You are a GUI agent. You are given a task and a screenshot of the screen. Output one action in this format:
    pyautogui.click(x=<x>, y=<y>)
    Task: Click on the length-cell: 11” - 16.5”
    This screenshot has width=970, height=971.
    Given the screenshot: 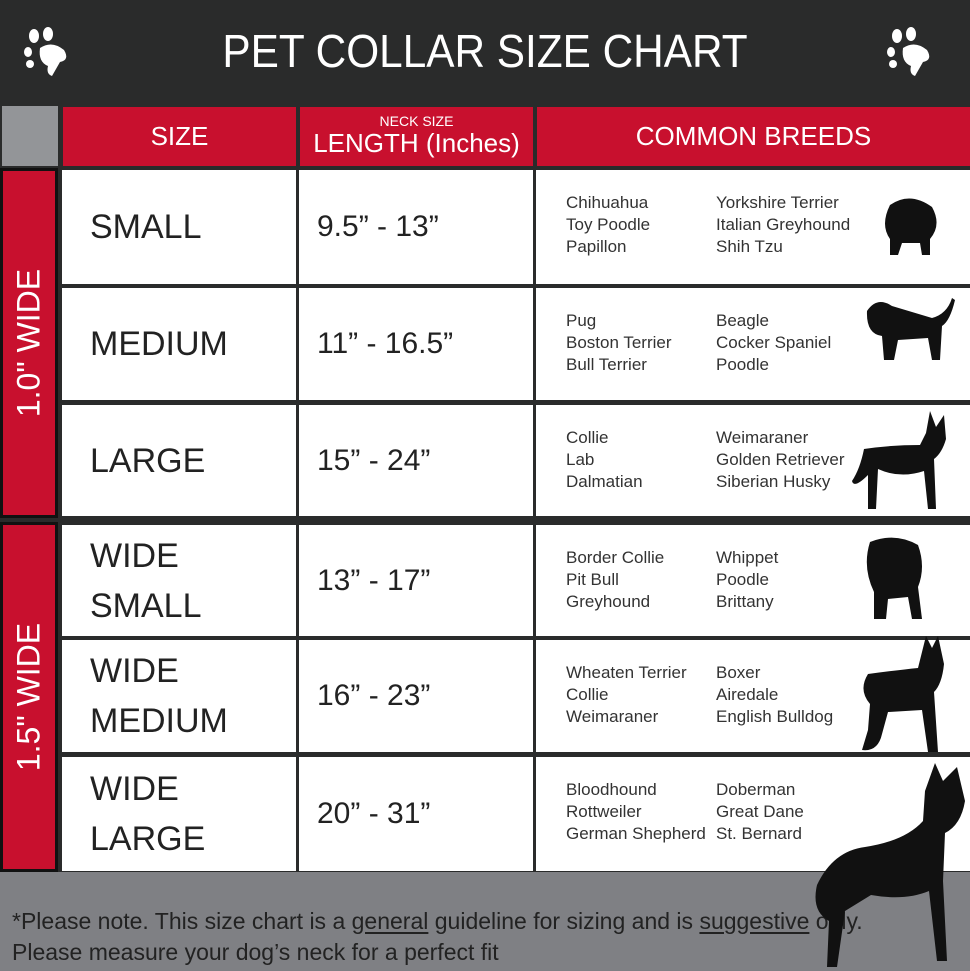 What is the action you would take?
    pyautogui.click(x=416, y=344)
    